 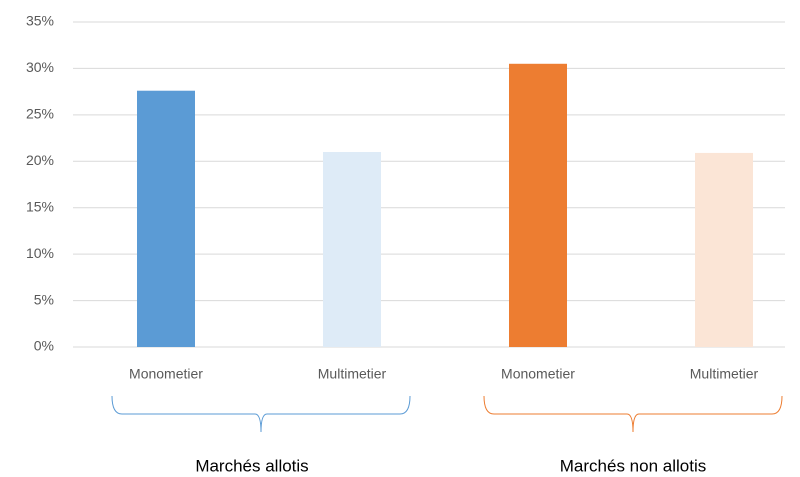 I want to click on y-tick-label: 35%, so click(x=40, y=21).